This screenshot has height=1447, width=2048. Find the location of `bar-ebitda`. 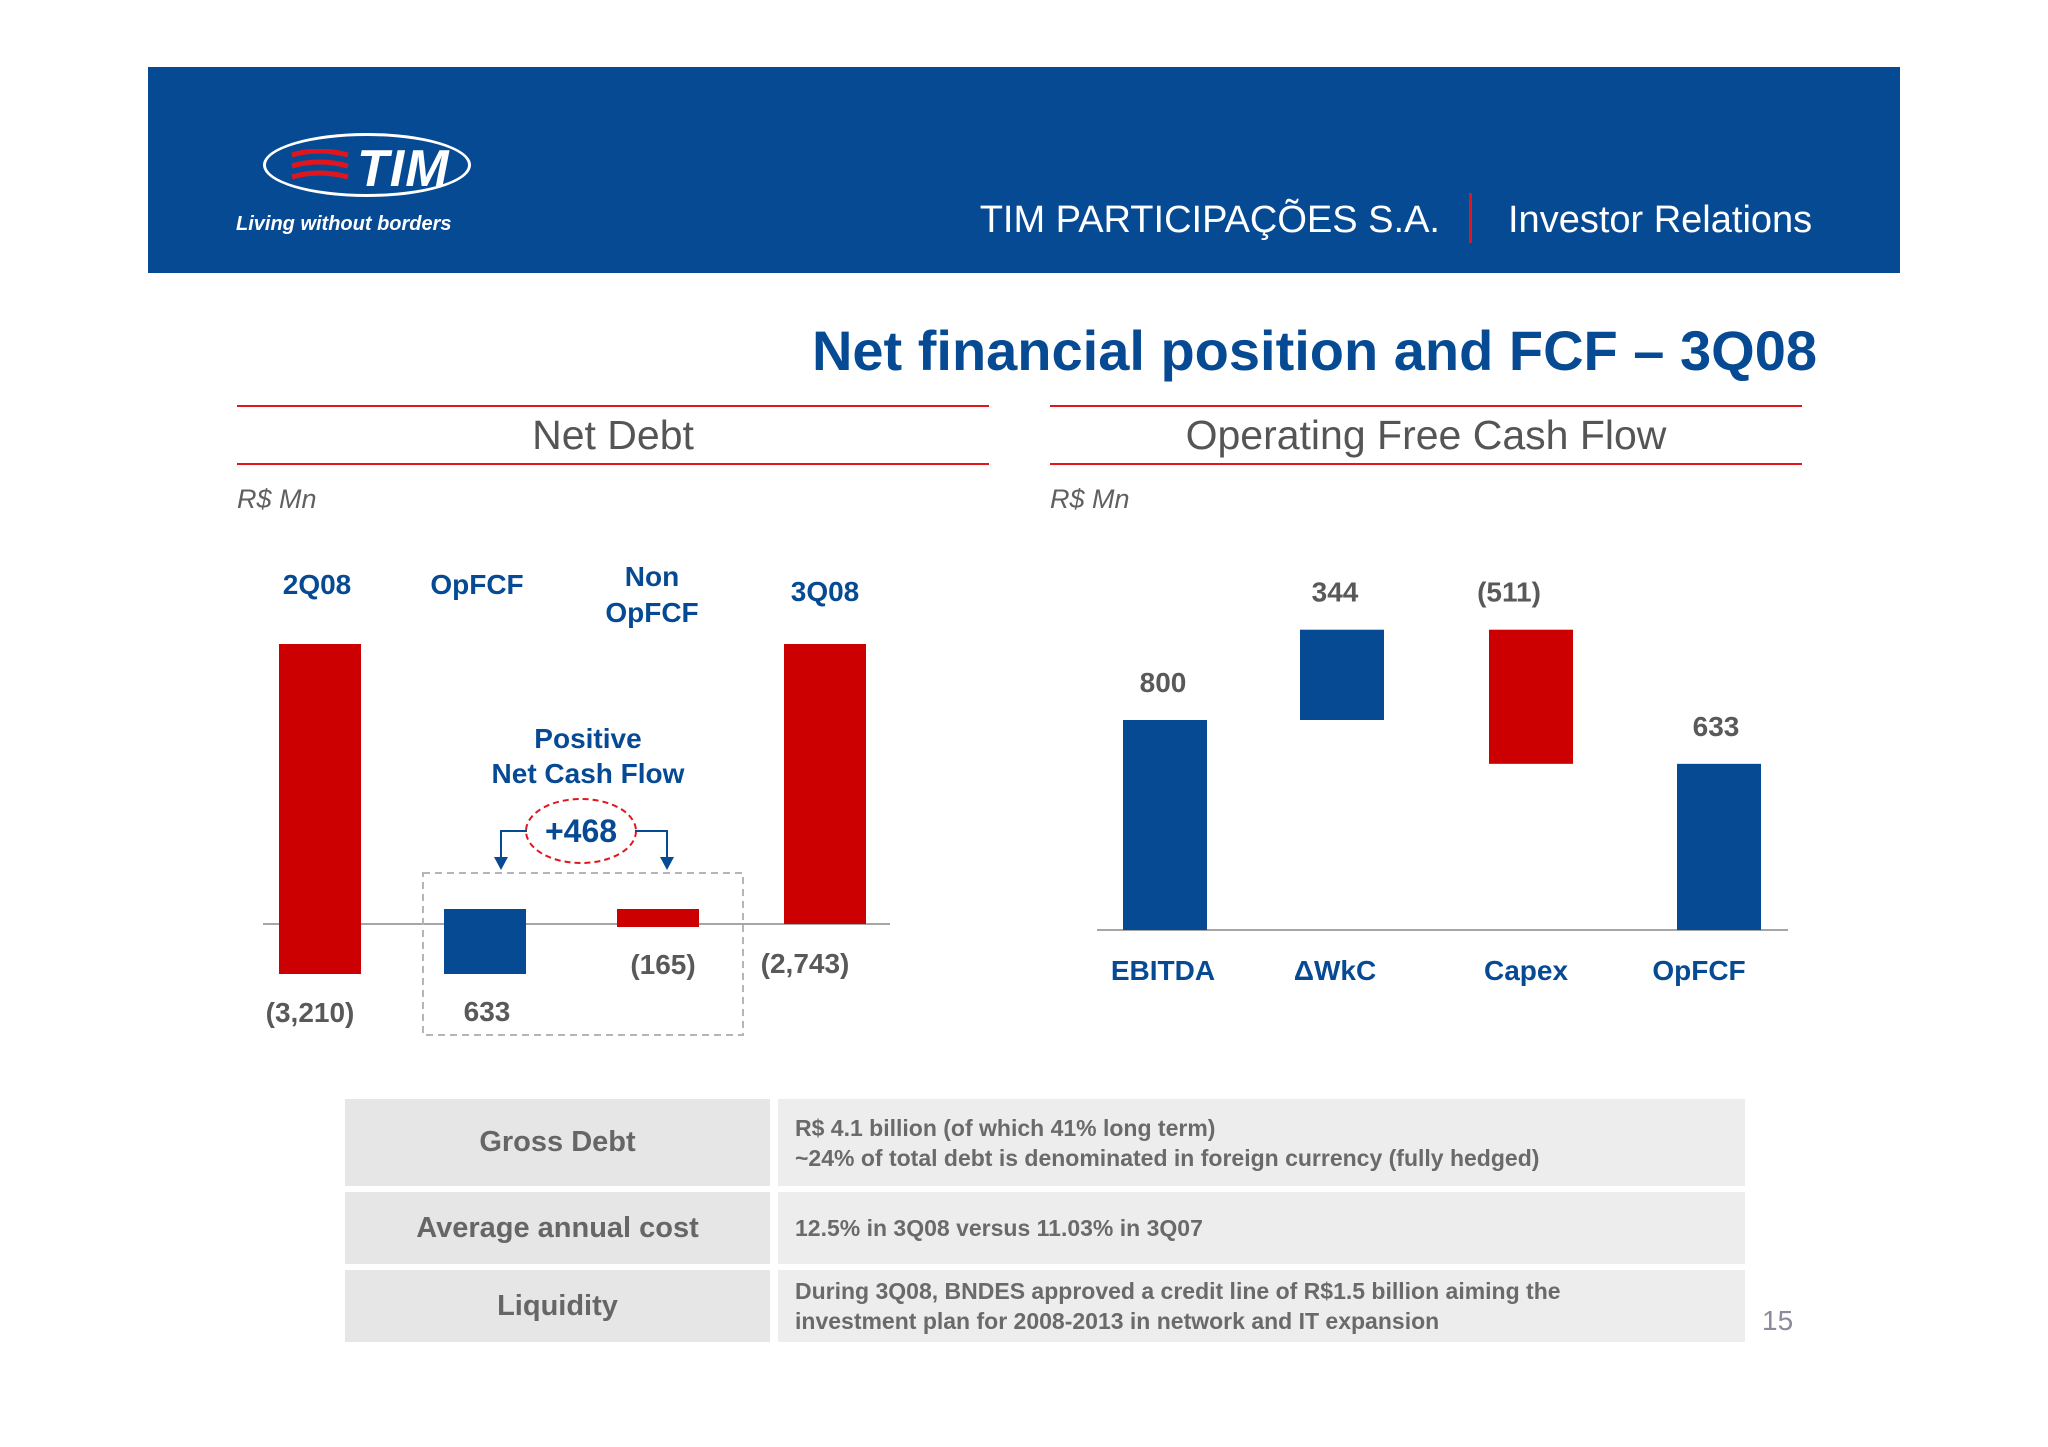

bar-ebitda is located at coordinates (1165, 825).